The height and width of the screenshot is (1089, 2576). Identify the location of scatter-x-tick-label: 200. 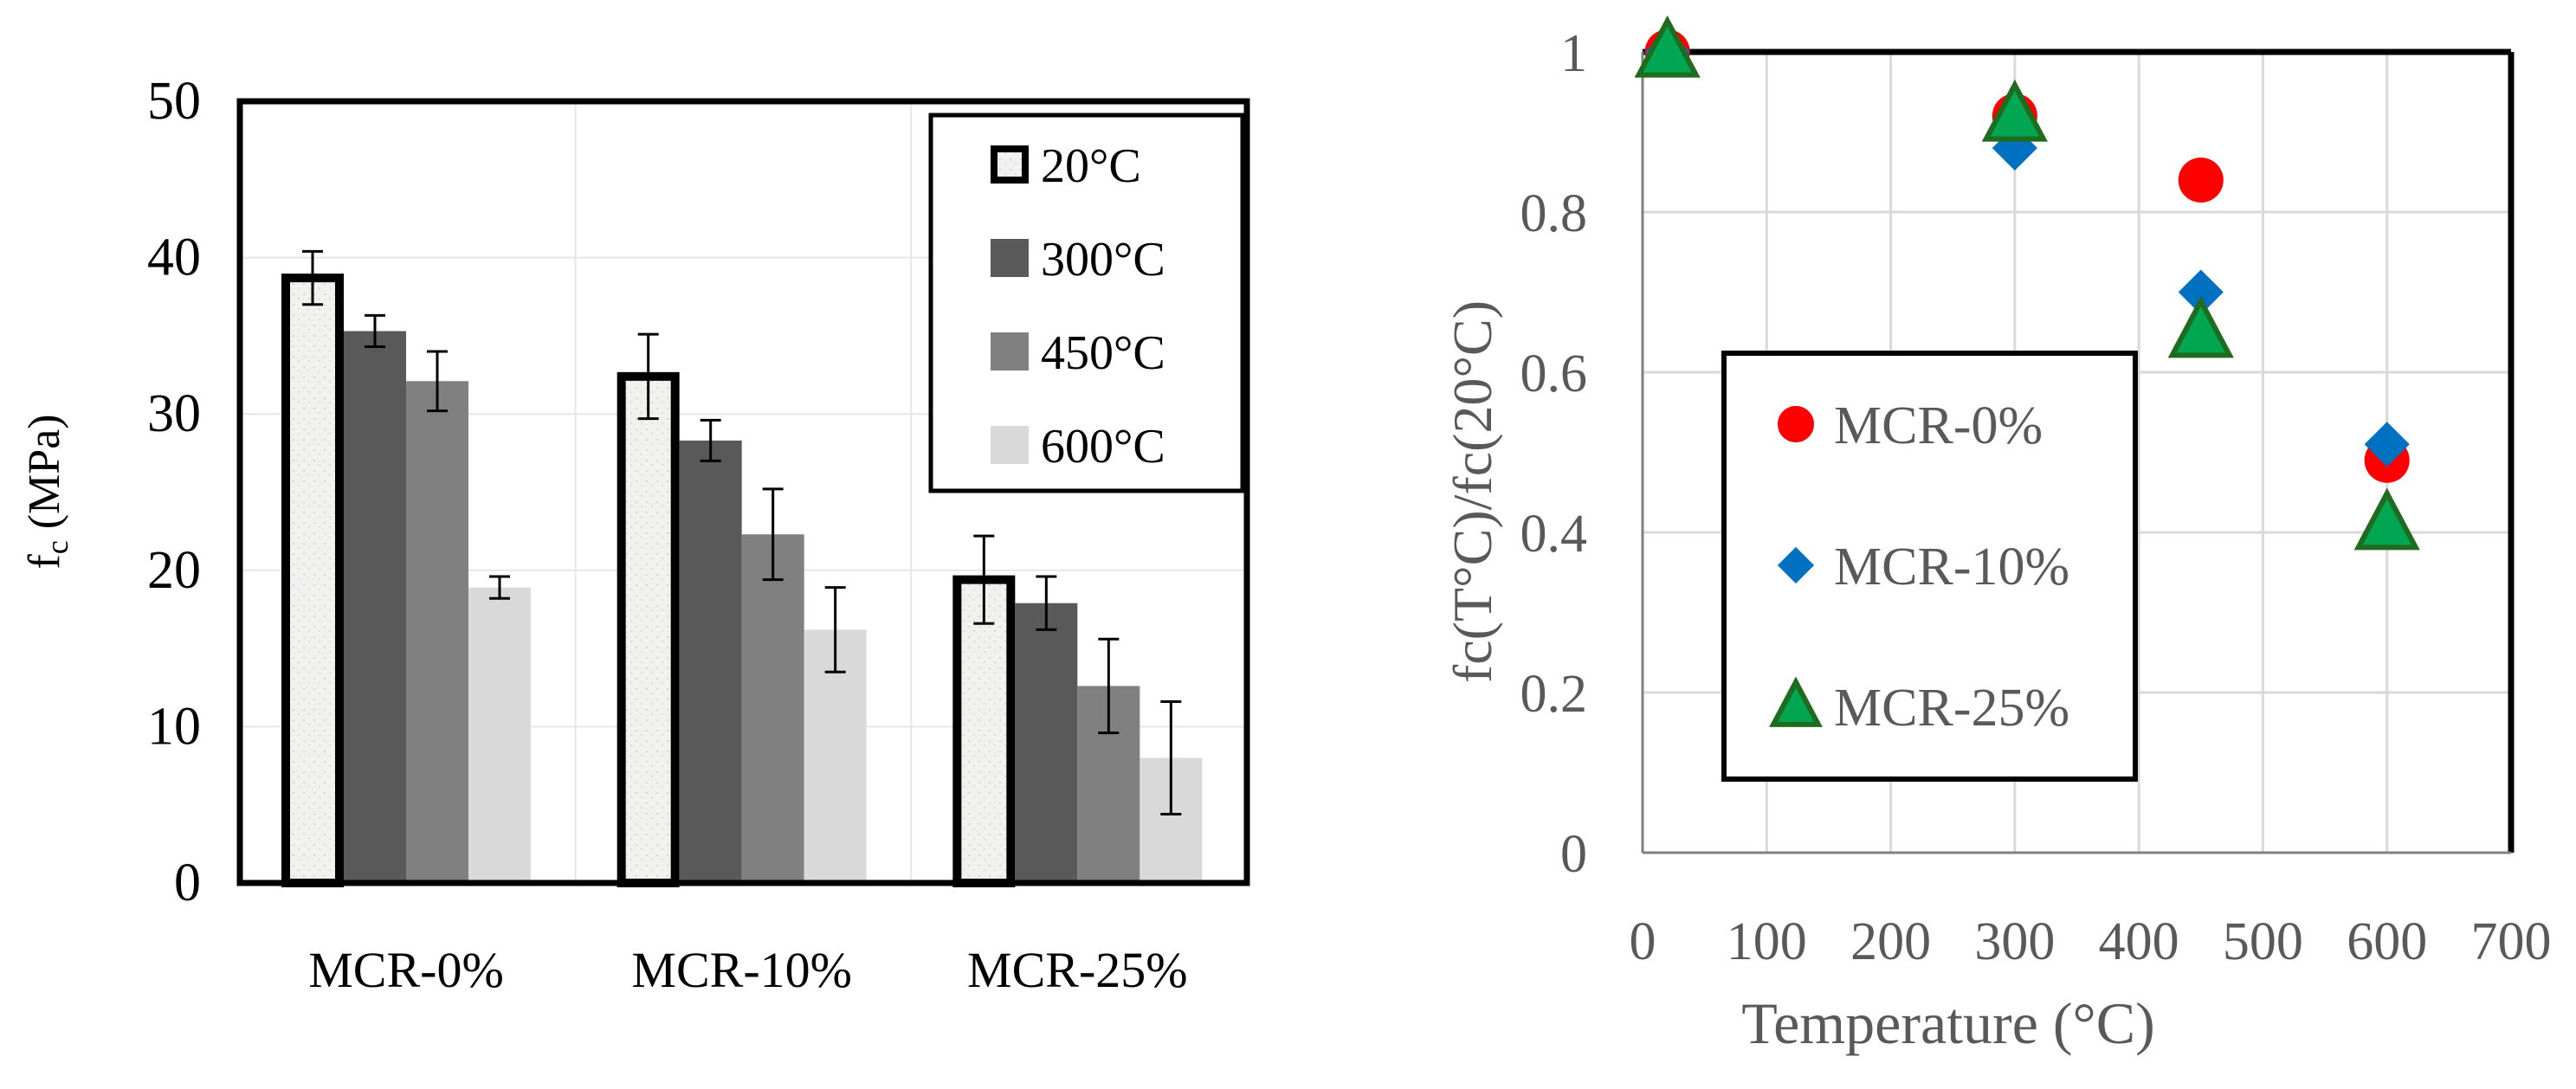
(1891, 942).